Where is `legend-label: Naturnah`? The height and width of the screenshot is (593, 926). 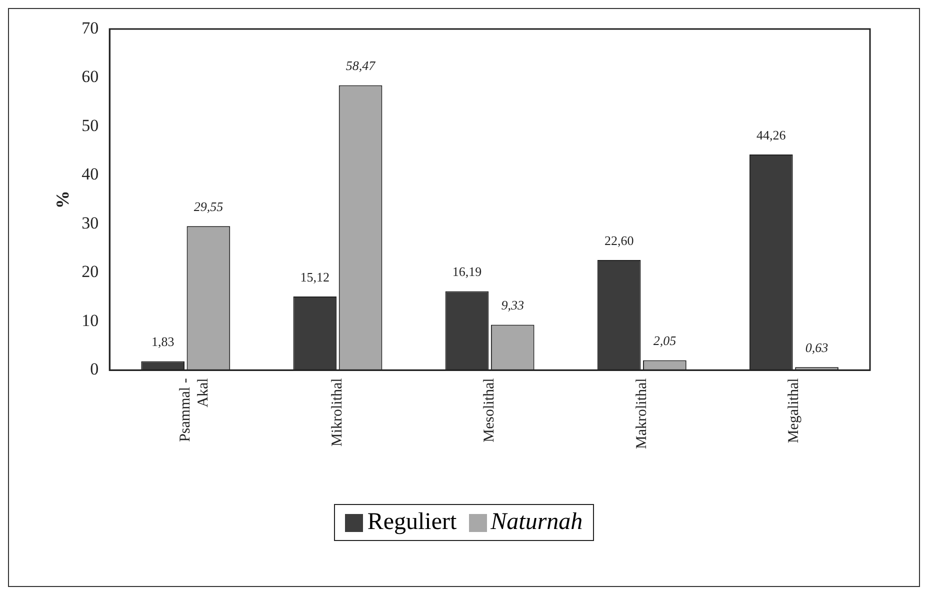 legend-label: Naturnah is located at coordinates (536, 522).